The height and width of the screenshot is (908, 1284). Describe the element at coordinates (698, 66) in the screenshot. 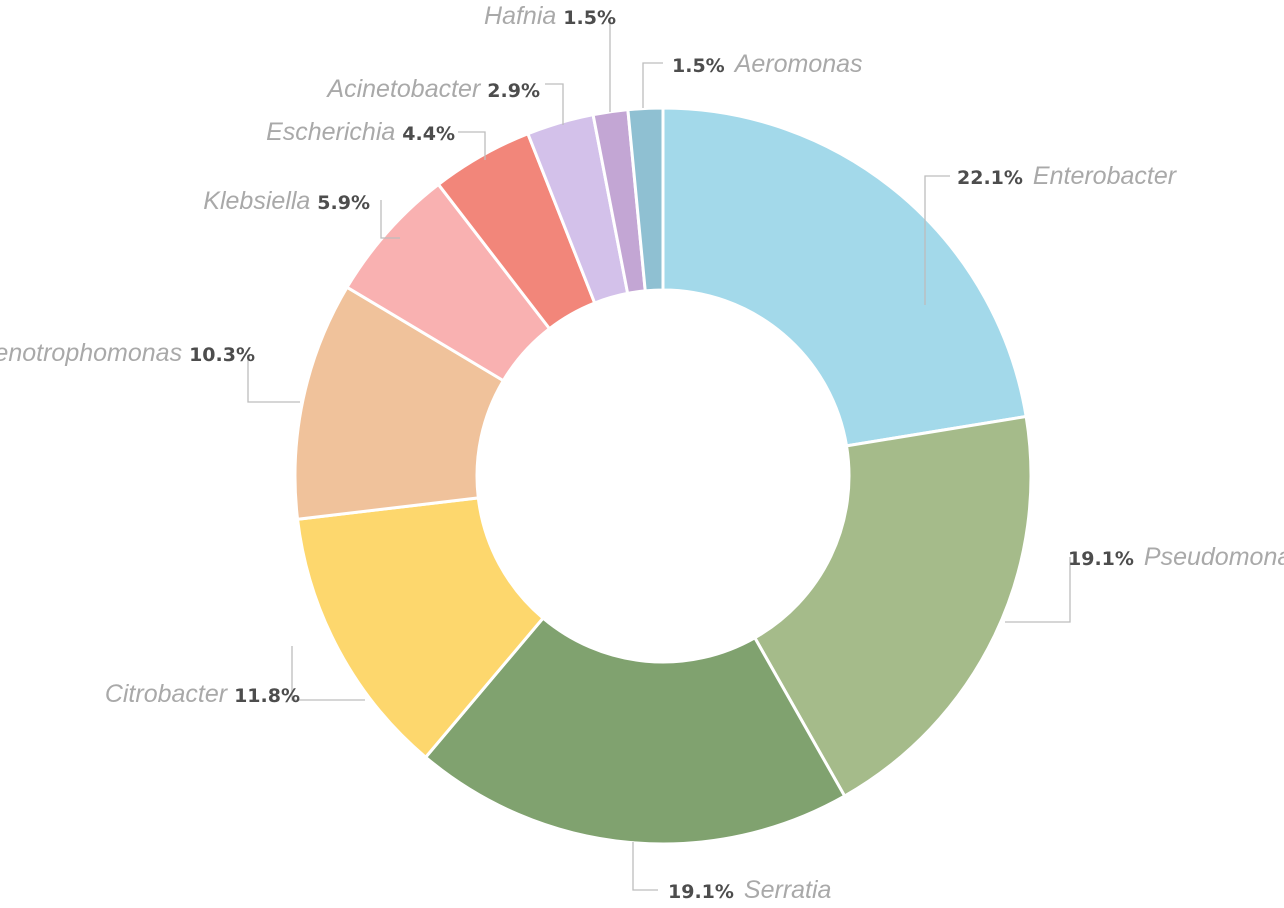

I see `value-label-aeromonas: 1.5%` at that location.